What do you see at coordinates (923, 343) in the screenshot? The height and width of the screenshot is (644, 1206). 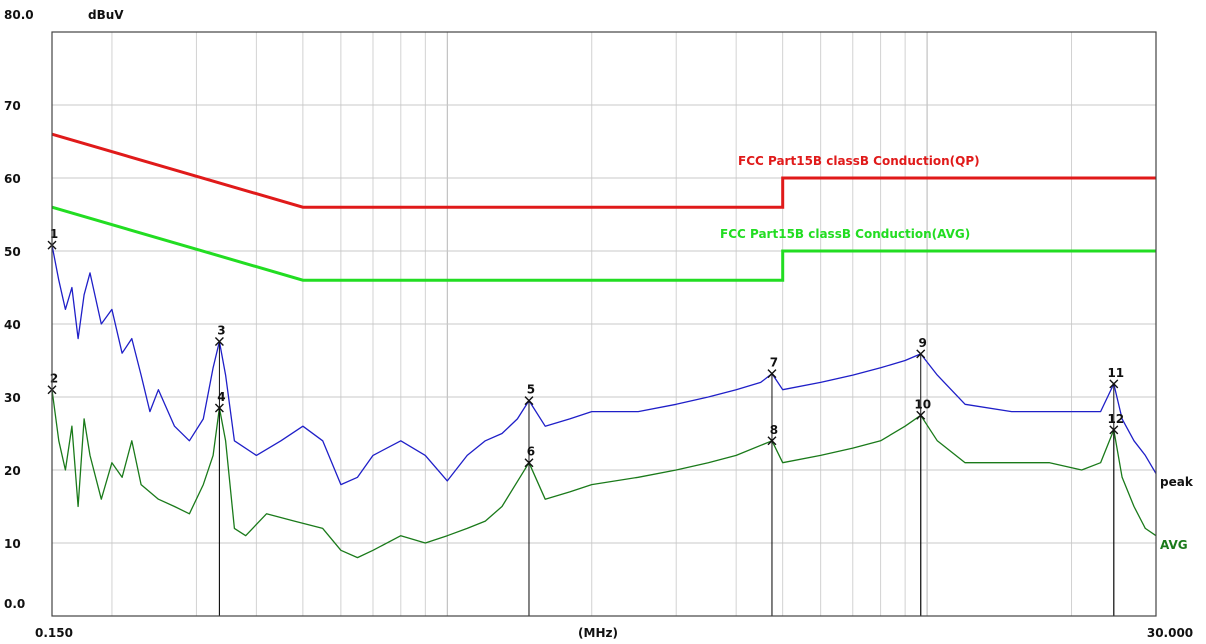 I see `marker-label: 9` at bounding box center [923, 343].